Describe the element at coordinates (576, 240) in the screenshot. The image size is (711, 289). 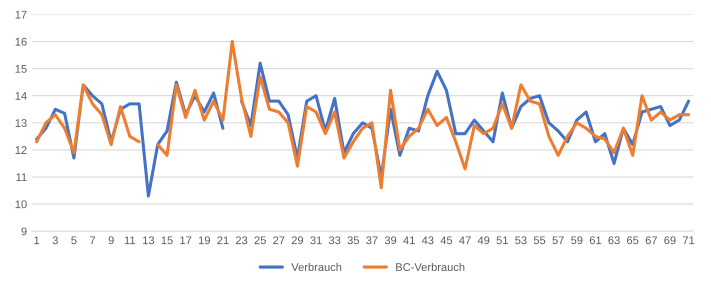
I see `x-tick-label: 59` at that location.